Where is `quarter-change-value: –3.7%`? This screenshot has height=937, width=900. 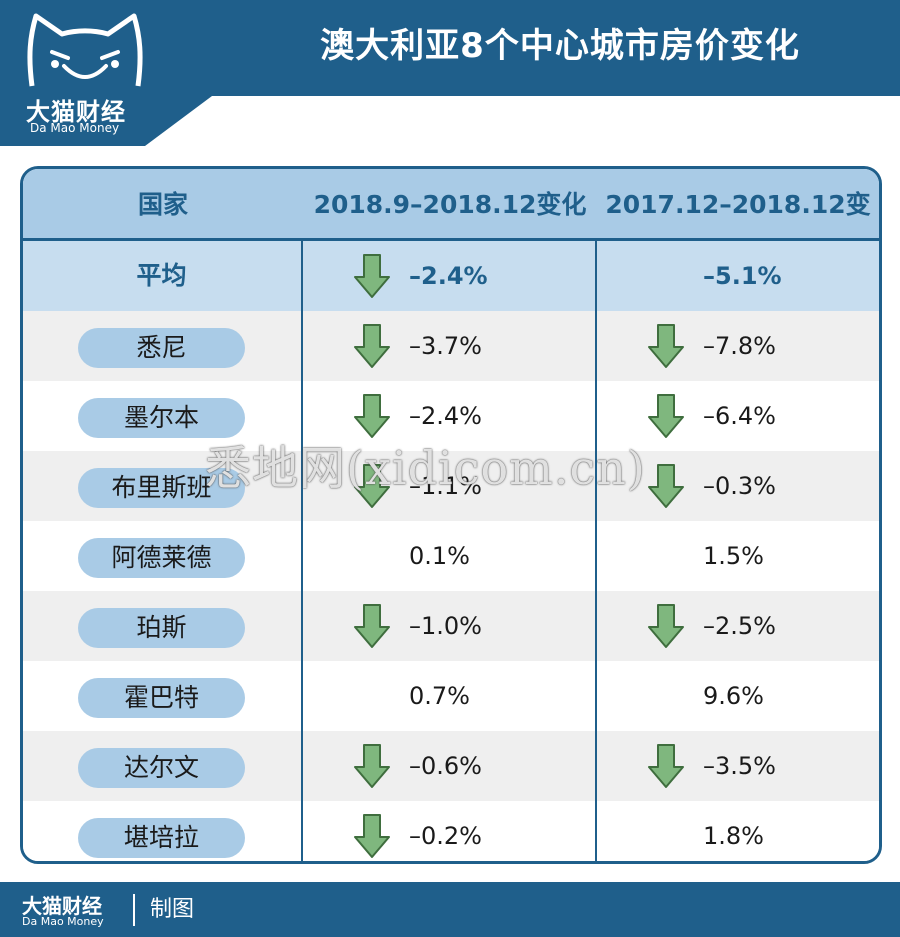 quarter-change-value: –3.7% is located at coordinates (445, 346).